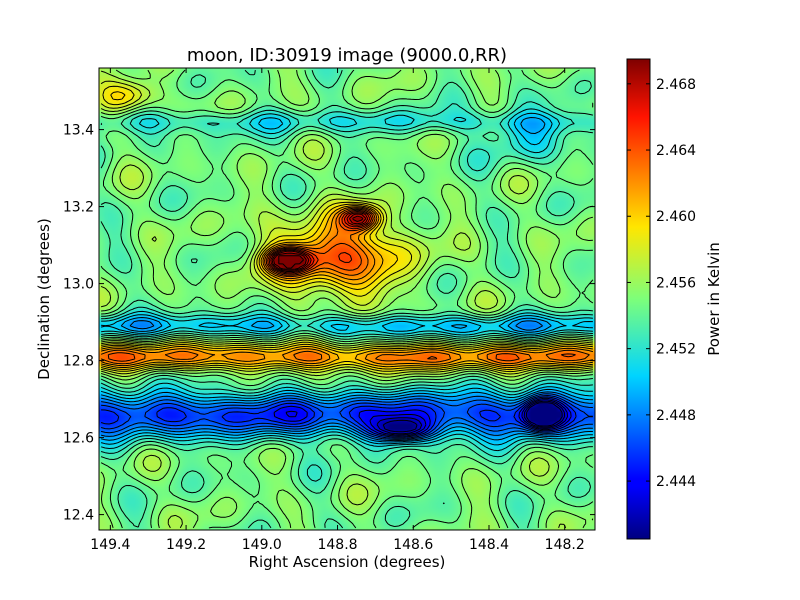 The image size is (800, 600). What do you see at coordinates (676, 350) in the screenshot?
I see `colorbar-tick-label: 2.452` at bounding box center [676, 350].